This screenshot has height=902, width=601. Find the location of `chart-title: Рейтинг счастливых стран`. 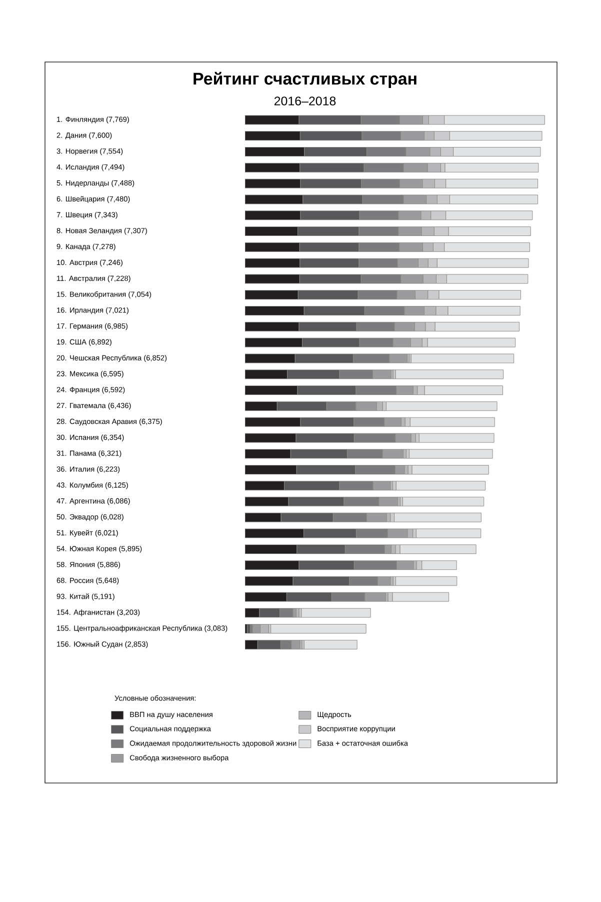

chart-title: Рейтинг счастливых стран is located at coordinates (305, 80).